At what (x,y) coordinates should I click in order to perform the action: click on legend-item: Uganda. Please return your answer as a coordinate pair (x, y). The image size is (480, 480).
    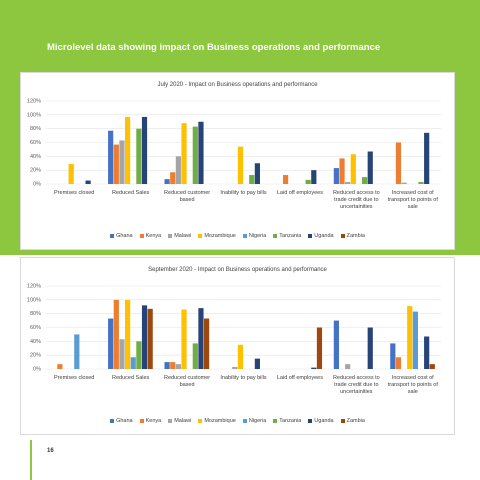
    Looking at the image, I should click on (321, 421).